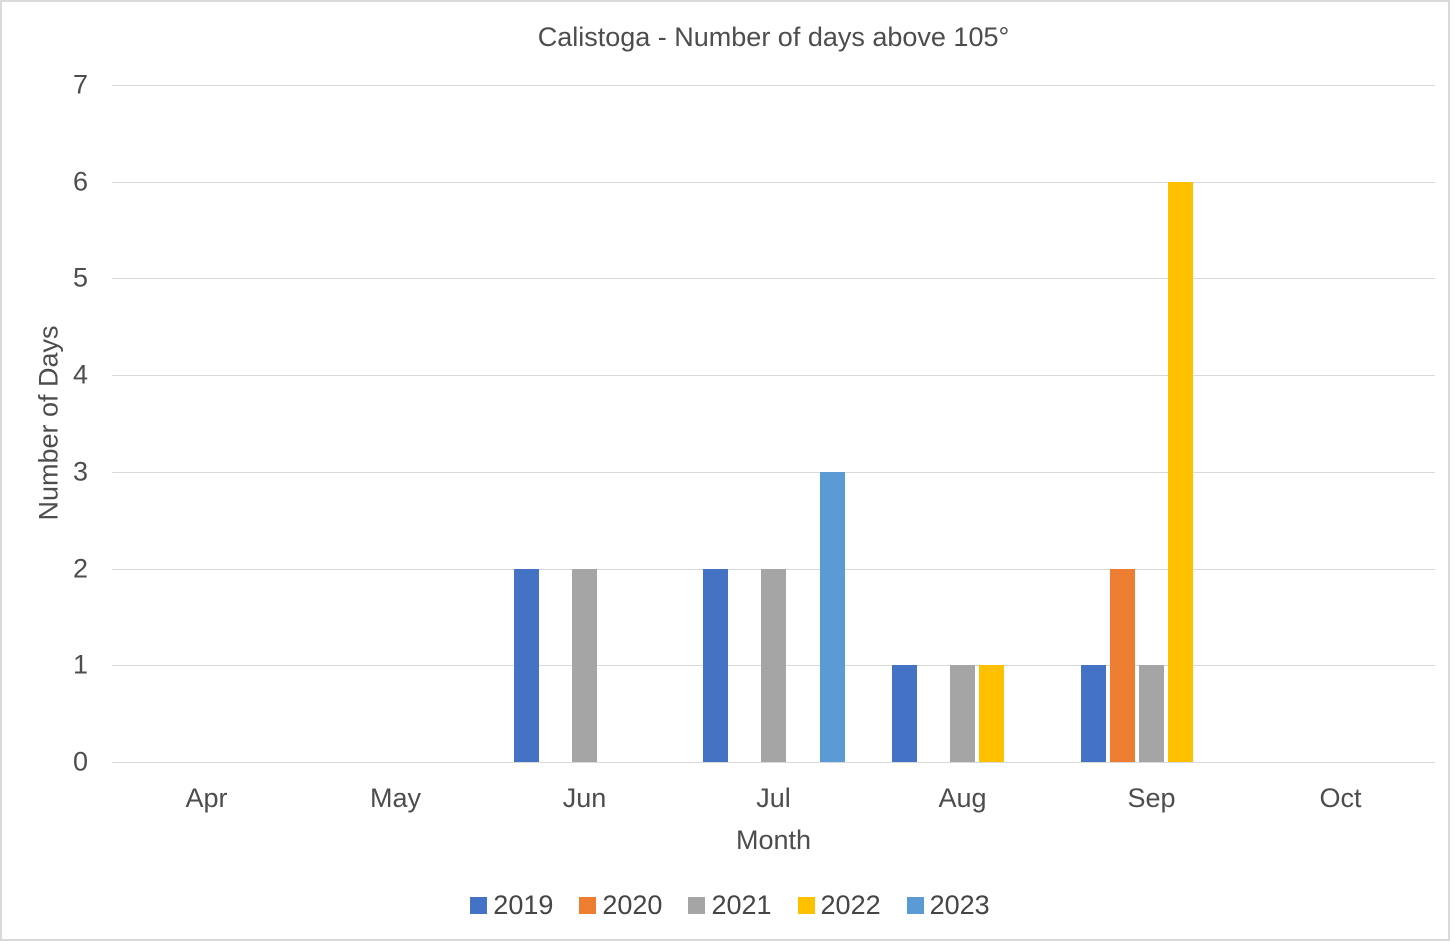  What do you see at coordinates (773, 665) in the screenshot?
I see `bar-2021-jul` at bounding box center [773, 665].